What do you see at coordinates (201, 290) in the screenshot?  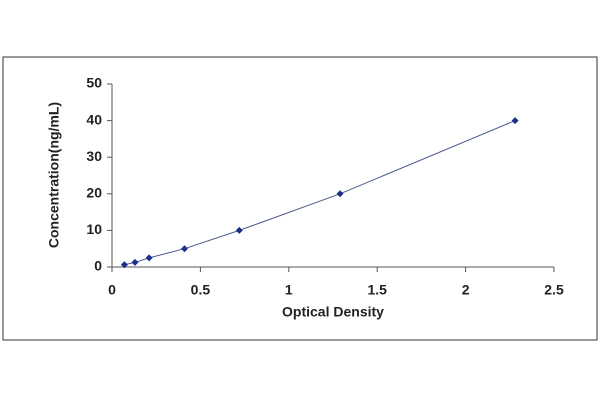 I see `x-tick-label: 0.5` at bounding box center [201, 290].